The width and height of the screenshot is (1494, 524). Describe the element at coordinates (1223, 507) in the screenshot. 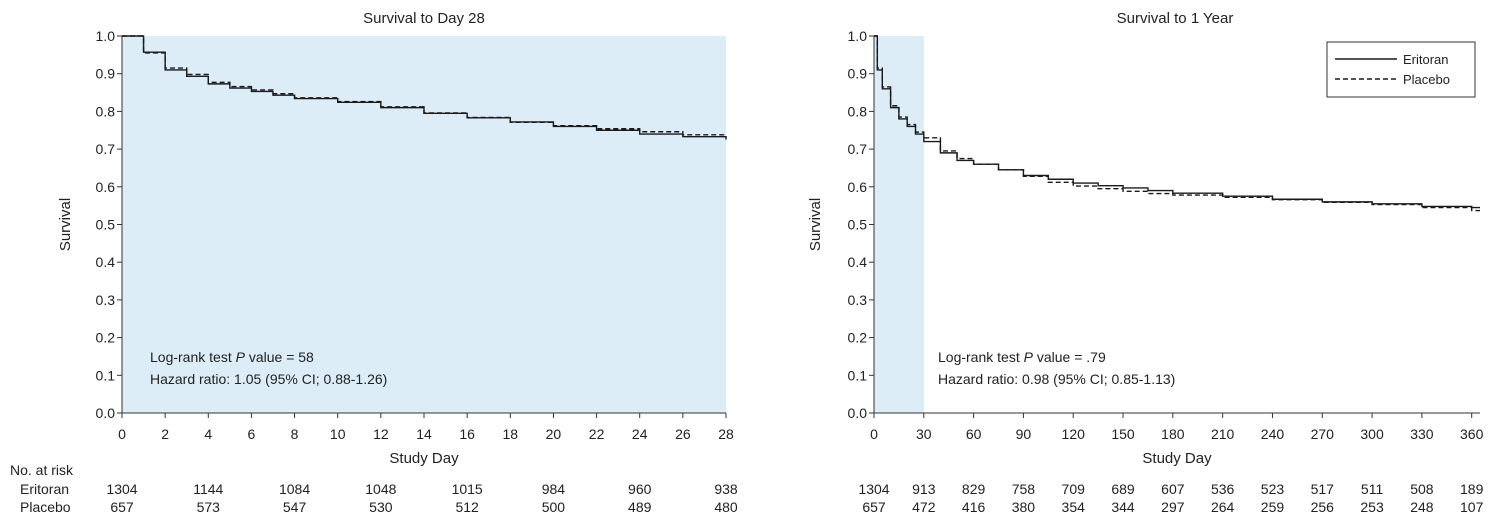

I see `at-risk-value: 264` at that location.